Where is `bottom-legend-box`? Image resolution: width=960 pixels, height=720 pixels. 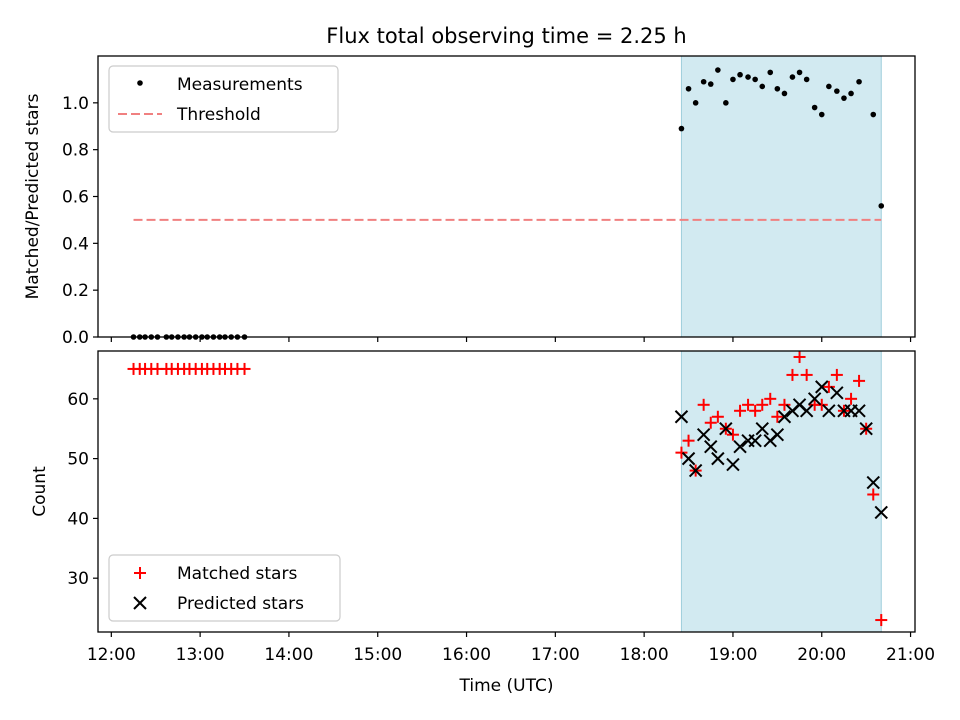
bottom-legend-box is located at coordinates (224, 588).